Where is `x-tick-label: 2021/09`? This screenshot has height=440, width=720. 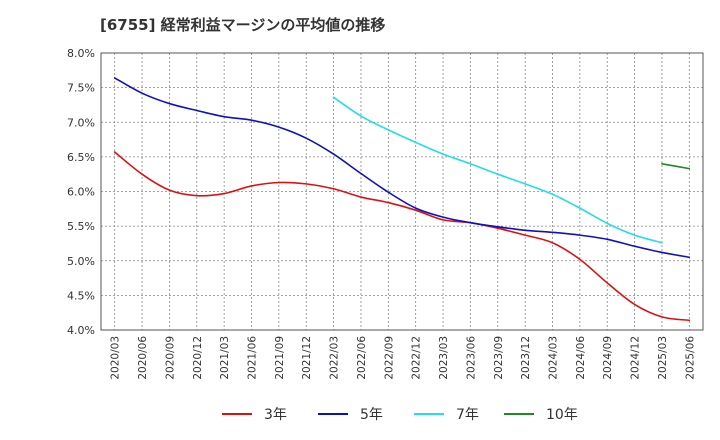 x-tick-label: 2021/09 is located at coordinates (280, 358).